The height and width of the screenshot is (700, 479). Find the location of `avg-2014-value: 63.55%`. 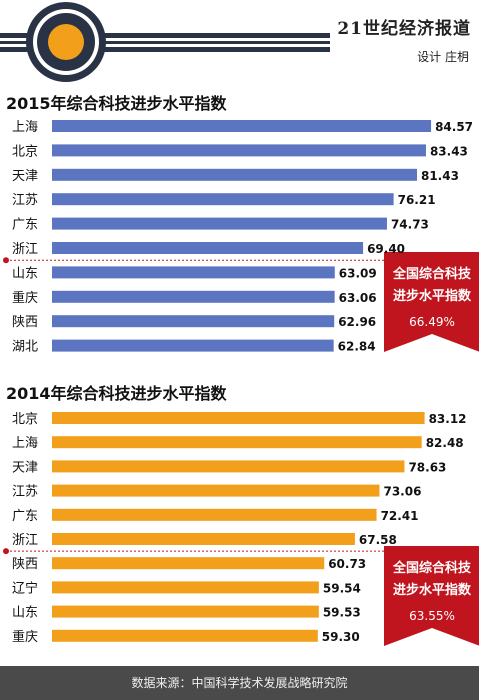

avg-2014-value: 63.55% is located at coordinates (432, 616).